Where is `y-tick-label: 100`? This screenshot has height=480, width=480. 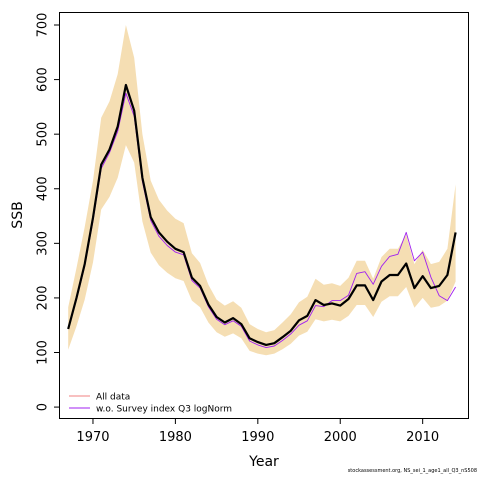 y-tick-label: 100 is located at coordinates (43, 352).